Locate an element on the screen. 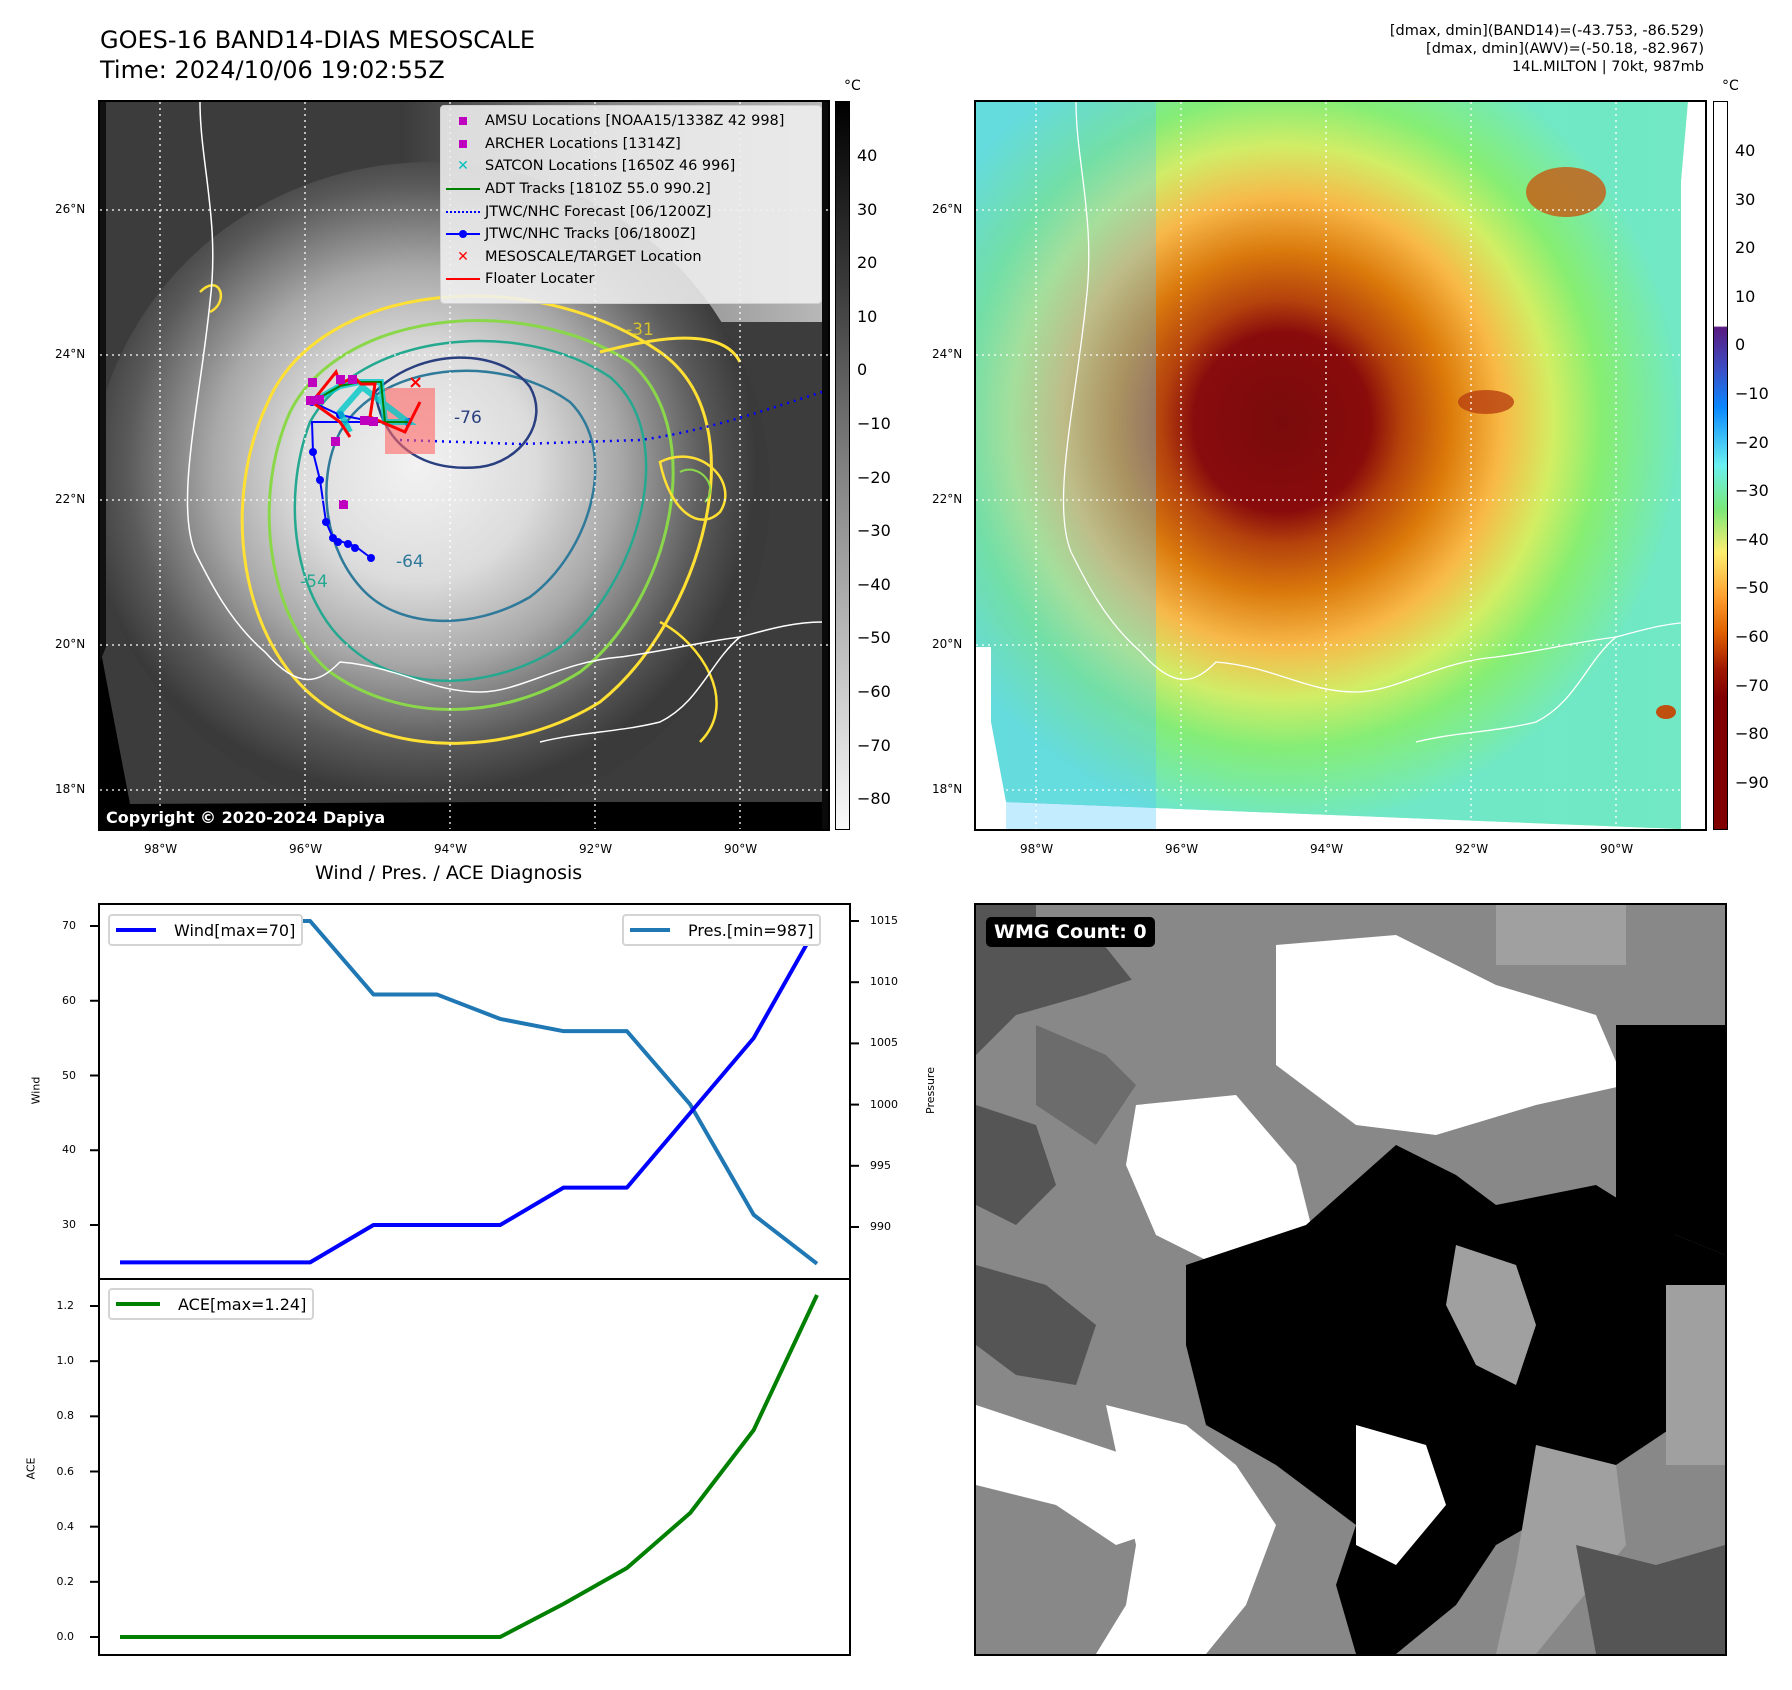  legend-item-satcon: ✕ SATCON Locations [1650Z 46 996] is located at coordinates (596, 166).